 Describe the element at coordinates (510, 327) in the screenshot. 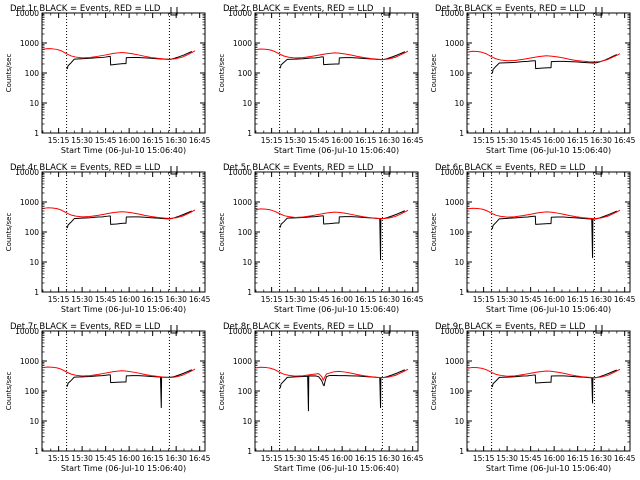

I see `panel-title: Det 9r BLACK = Events, RED = LLD` at that location.